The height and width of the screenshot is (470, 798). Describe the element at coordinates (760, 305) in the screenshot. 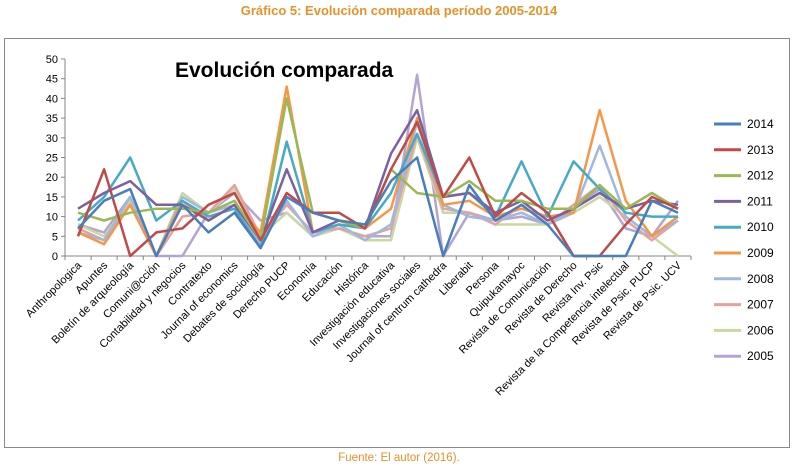

I see `legend-label: 2007` at that location.